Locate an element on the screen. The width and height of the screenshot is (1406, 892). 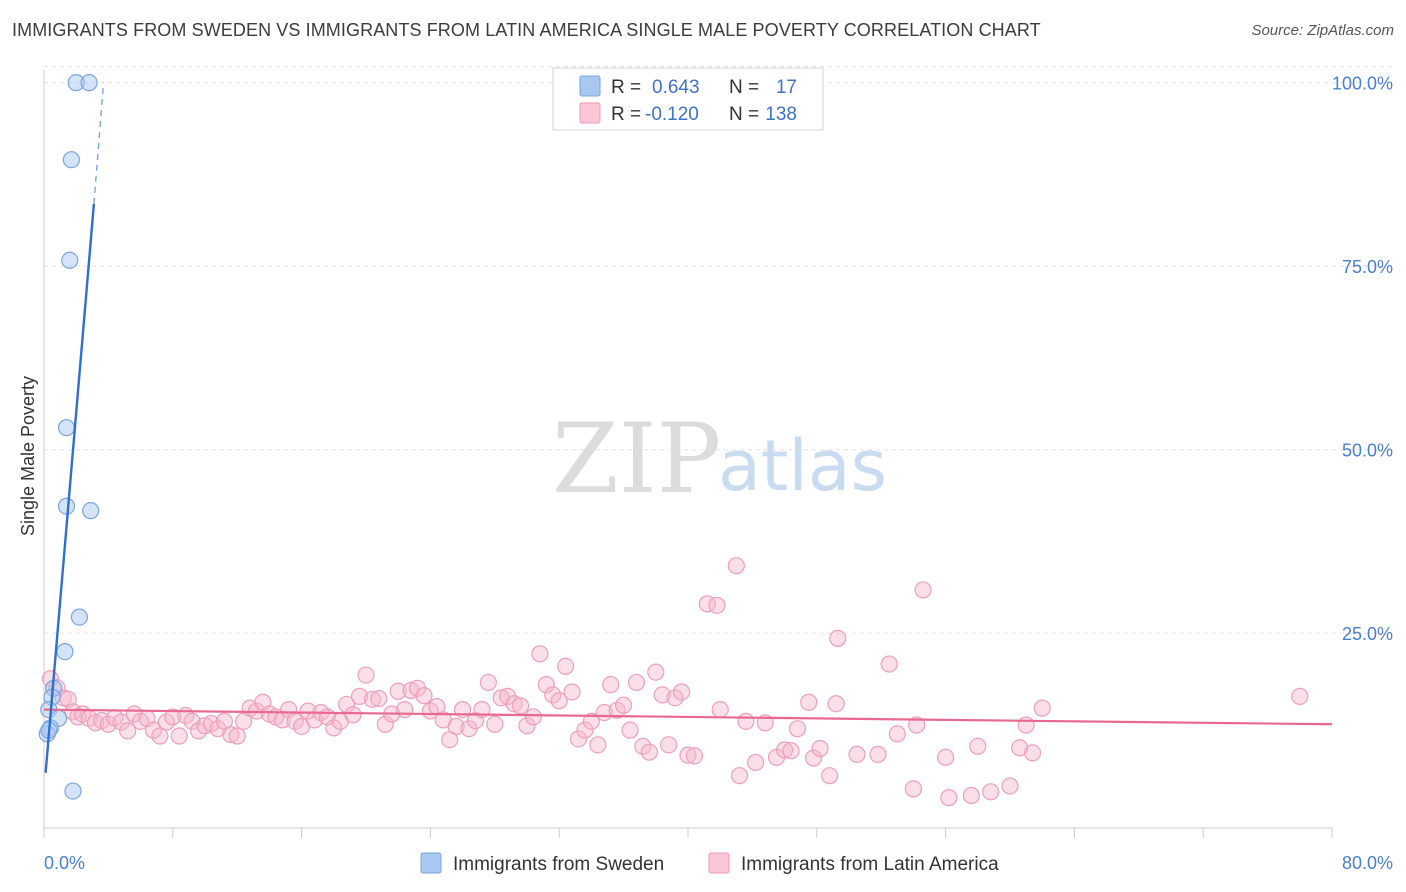
y-axis-label: Single Male Poverty is located at coordinates (28, 456).